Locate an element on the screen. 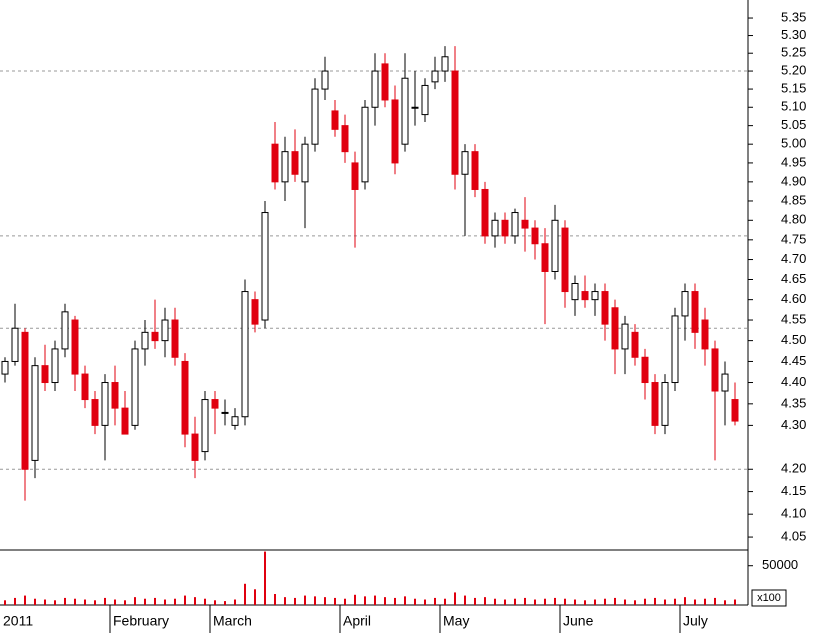 The height and width of the screenshot is (633, 817). x-tick-label: July is located at coordinates (695, 621).